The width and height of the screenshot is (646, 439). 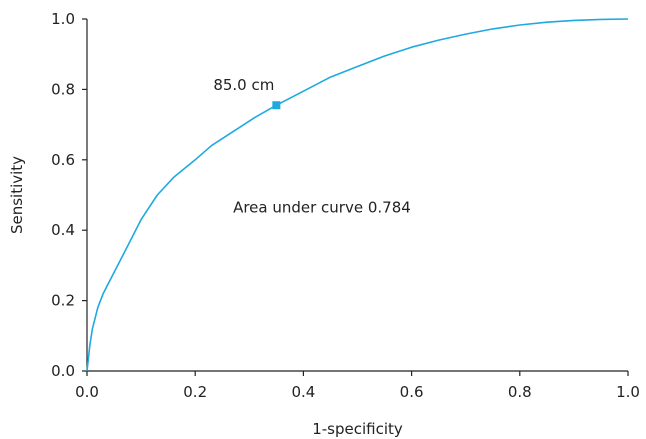 I want to click on auc-annotation: Area under curve 0.784, so click(x=322, y=208).